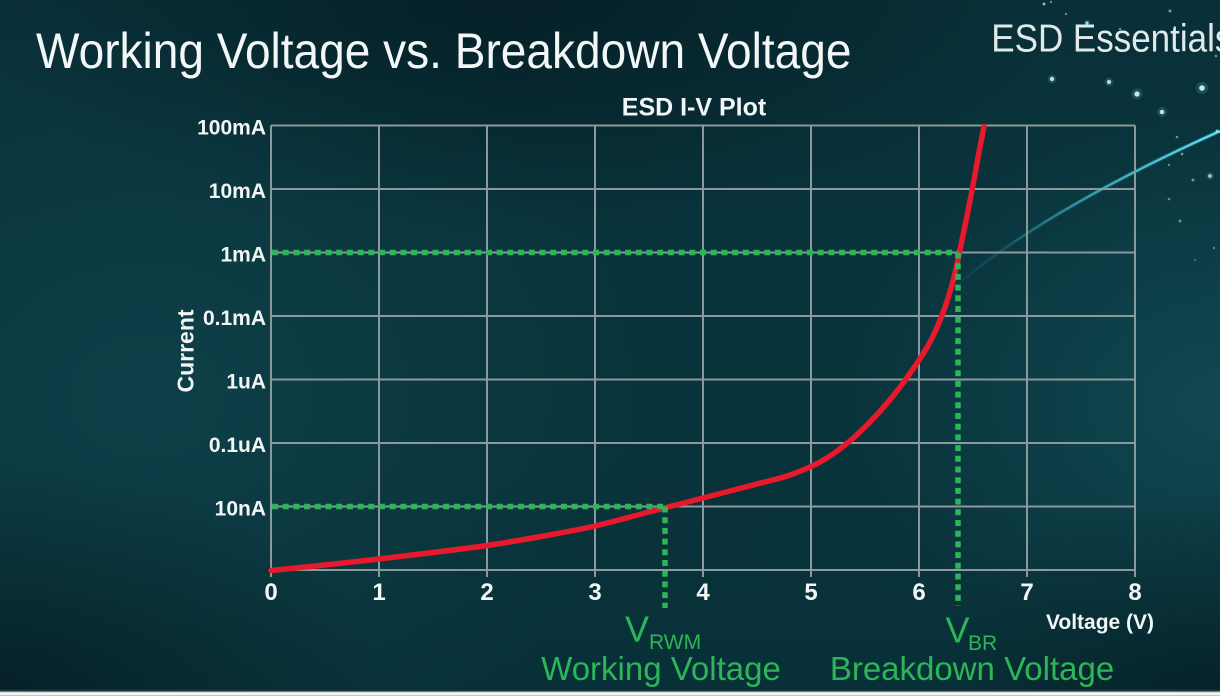 This screenshot has width=1220, height=696. Describe the element at coordinates (237, 445) in the screenshot. I see `svg-text: 0.1uA` at that location.